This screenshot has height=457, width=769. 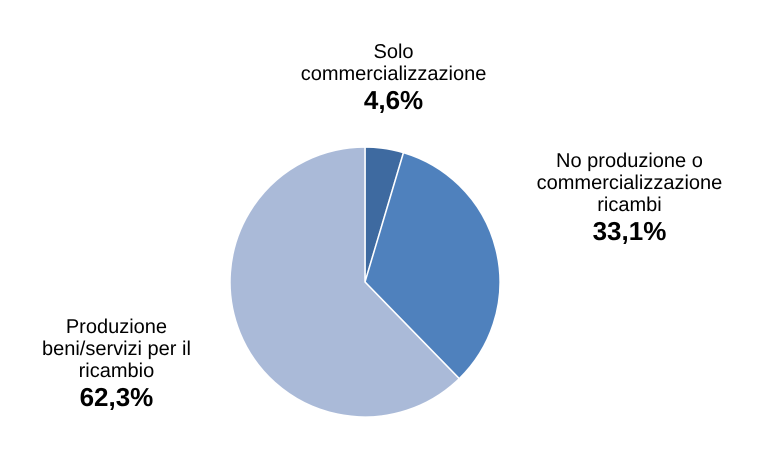 I want to click on slice-label: Solo commercializzazione, so click(x=393, y=63).